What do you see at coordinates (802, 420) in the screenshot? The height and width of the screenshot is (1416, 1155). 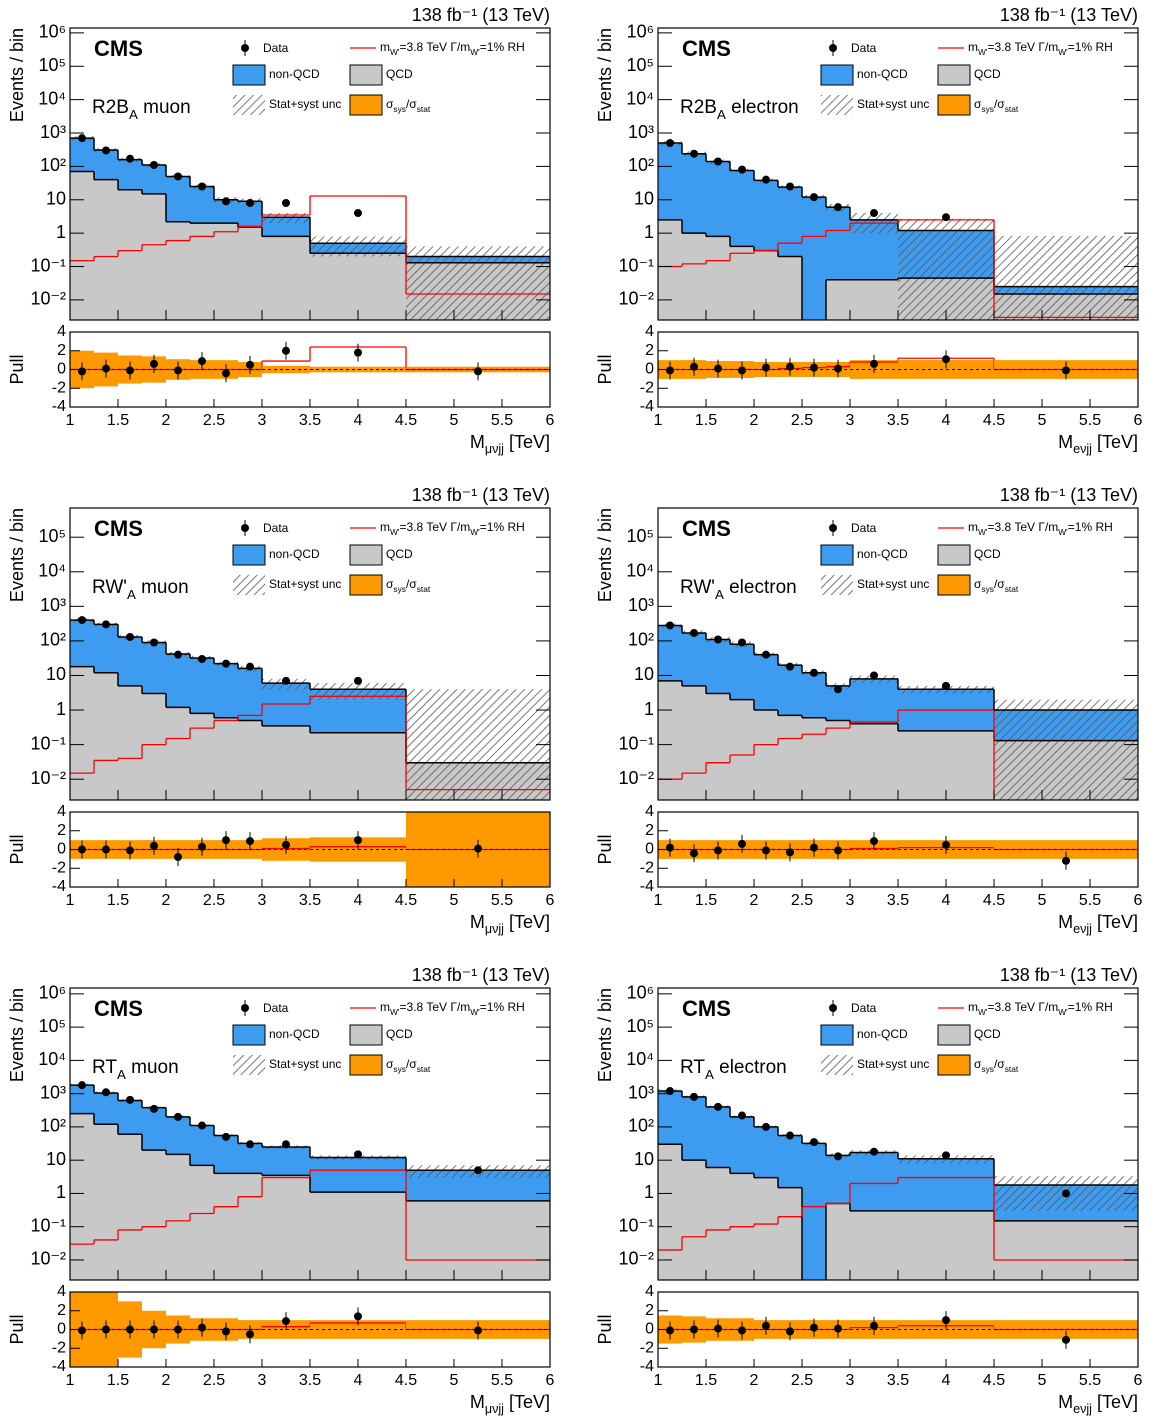 I see `x-tick-label: 2.5` at bounding box center [802, 420].